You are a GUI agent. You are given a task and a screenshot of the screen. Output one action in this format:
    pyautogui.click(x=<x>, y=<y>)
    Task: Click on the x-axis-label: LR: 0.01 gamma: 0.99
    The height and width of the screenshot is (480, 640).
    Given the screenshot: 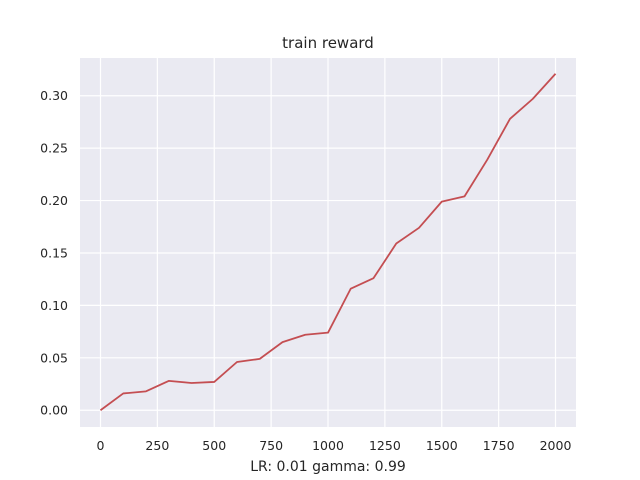 What is the action you would take?
    pyautogui.click(x=328, y=467)
    